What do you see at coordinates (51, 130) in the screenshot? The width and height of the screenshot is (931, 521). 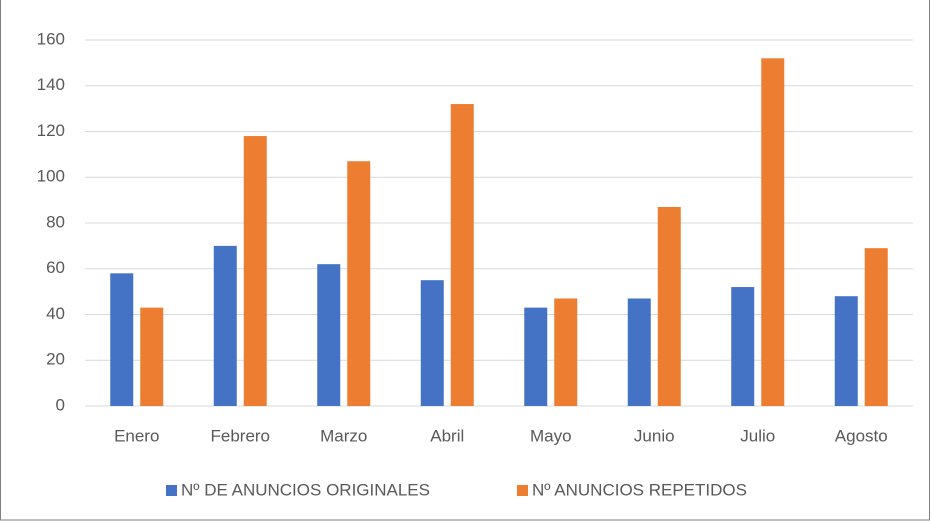 I see `y-tick-label: 120` at bounding box center [51, 130].